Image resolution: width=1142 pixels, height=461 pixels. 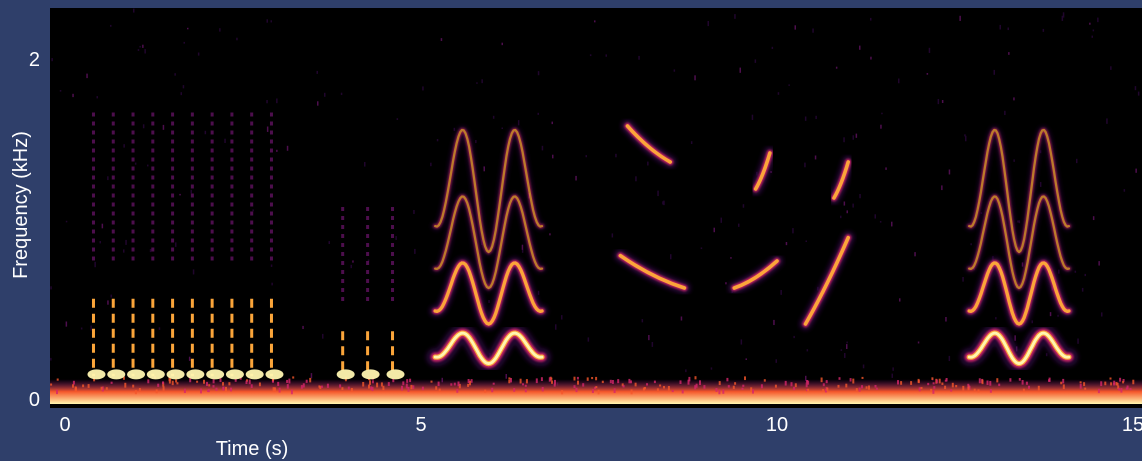 What do you see at coordinates (64, 425) in the screenshot?
I see `x-tick-label: 0` at bounding box center [64, 425].